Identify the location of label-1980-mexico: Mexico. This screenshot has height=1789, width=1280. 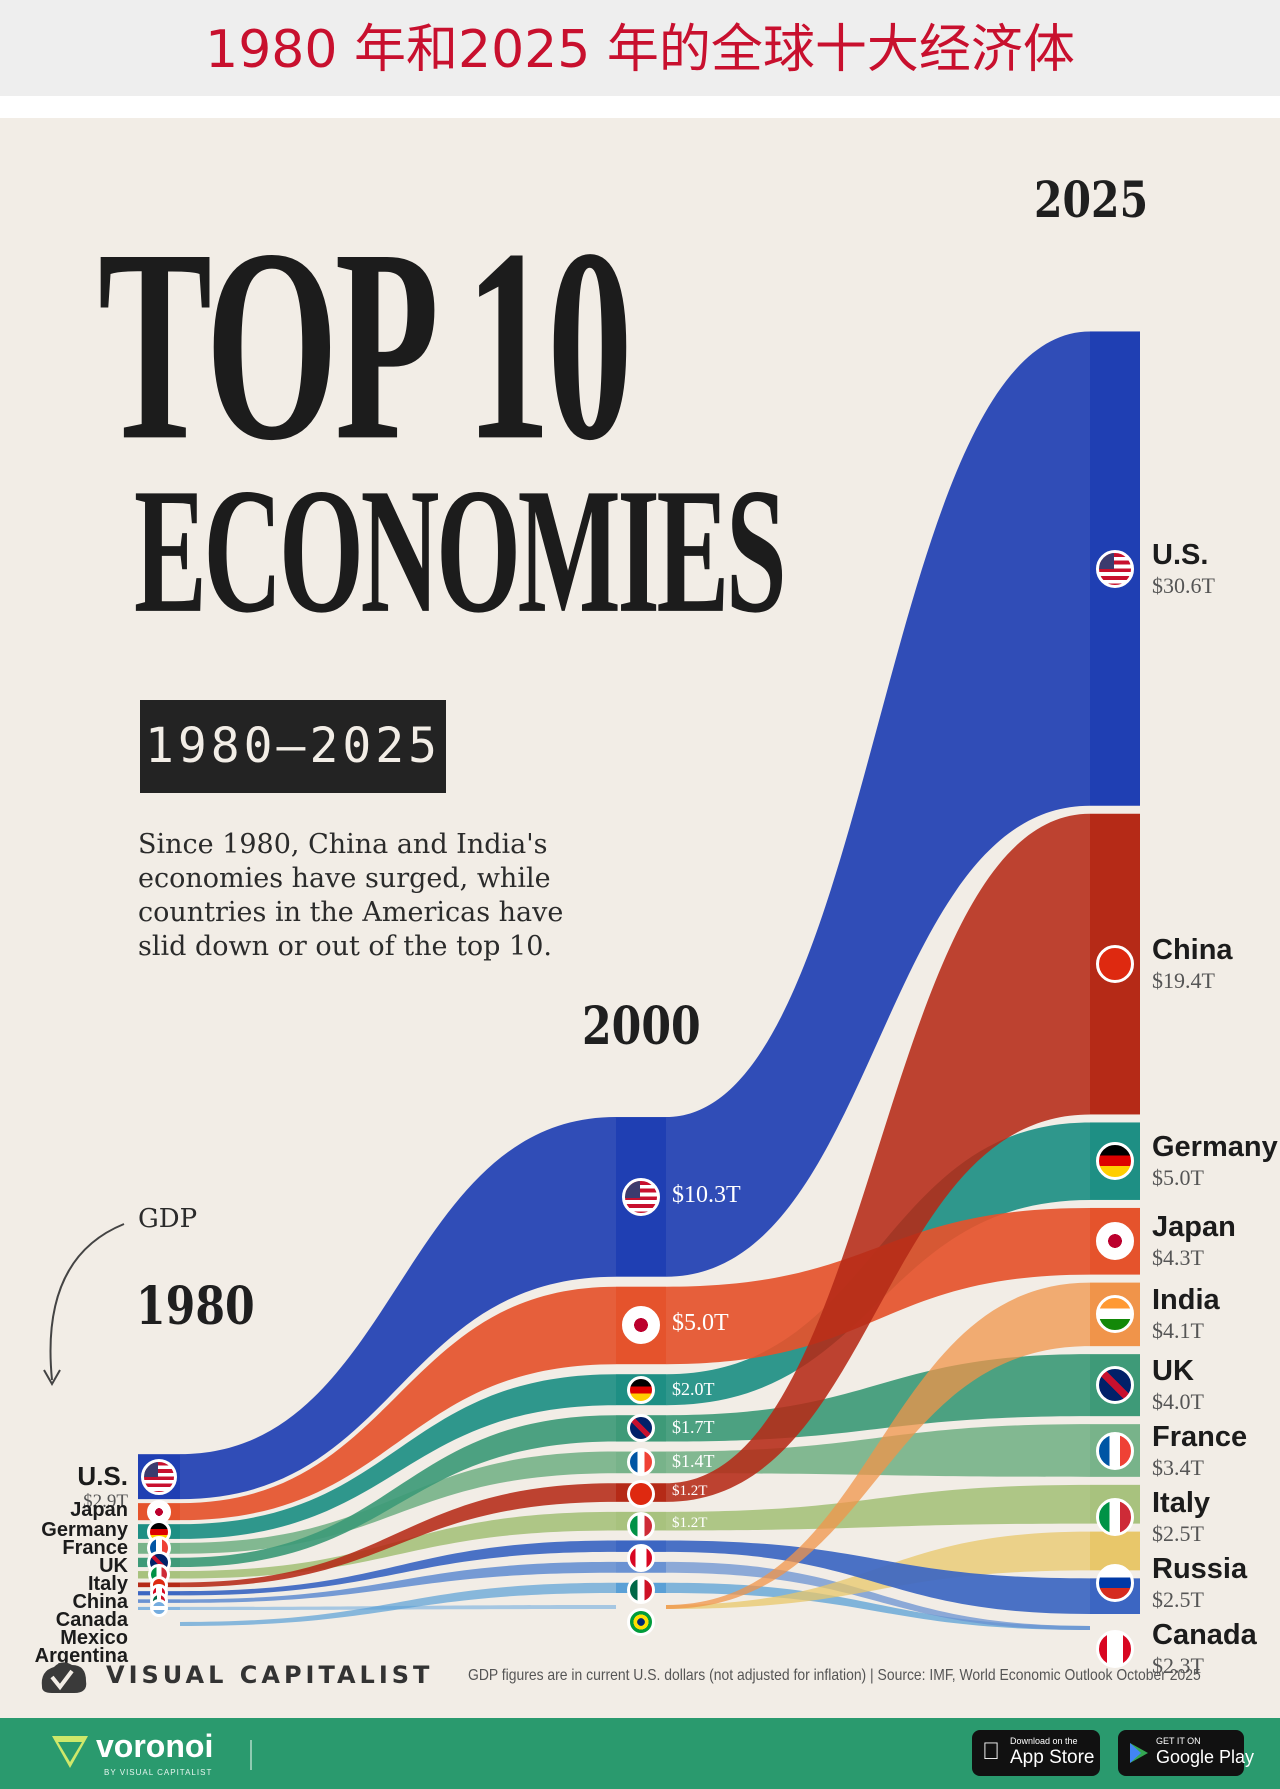
(94, 1638).